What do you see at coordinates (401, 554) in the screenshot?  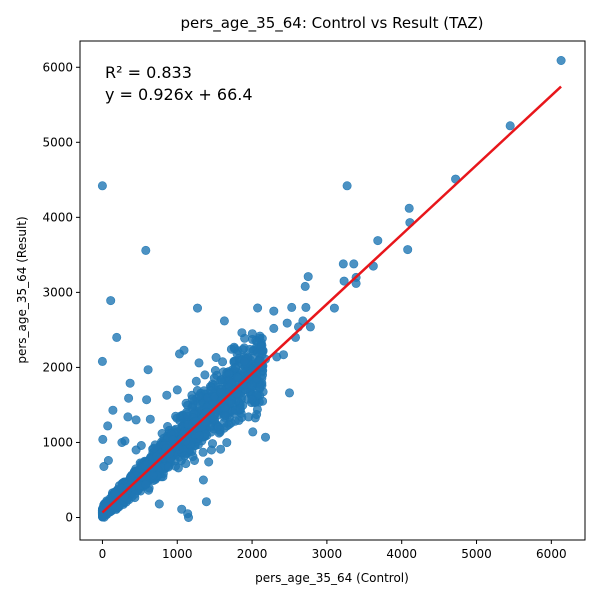 I see `x-tick-label: 4000` at bounding box center [401, 554].